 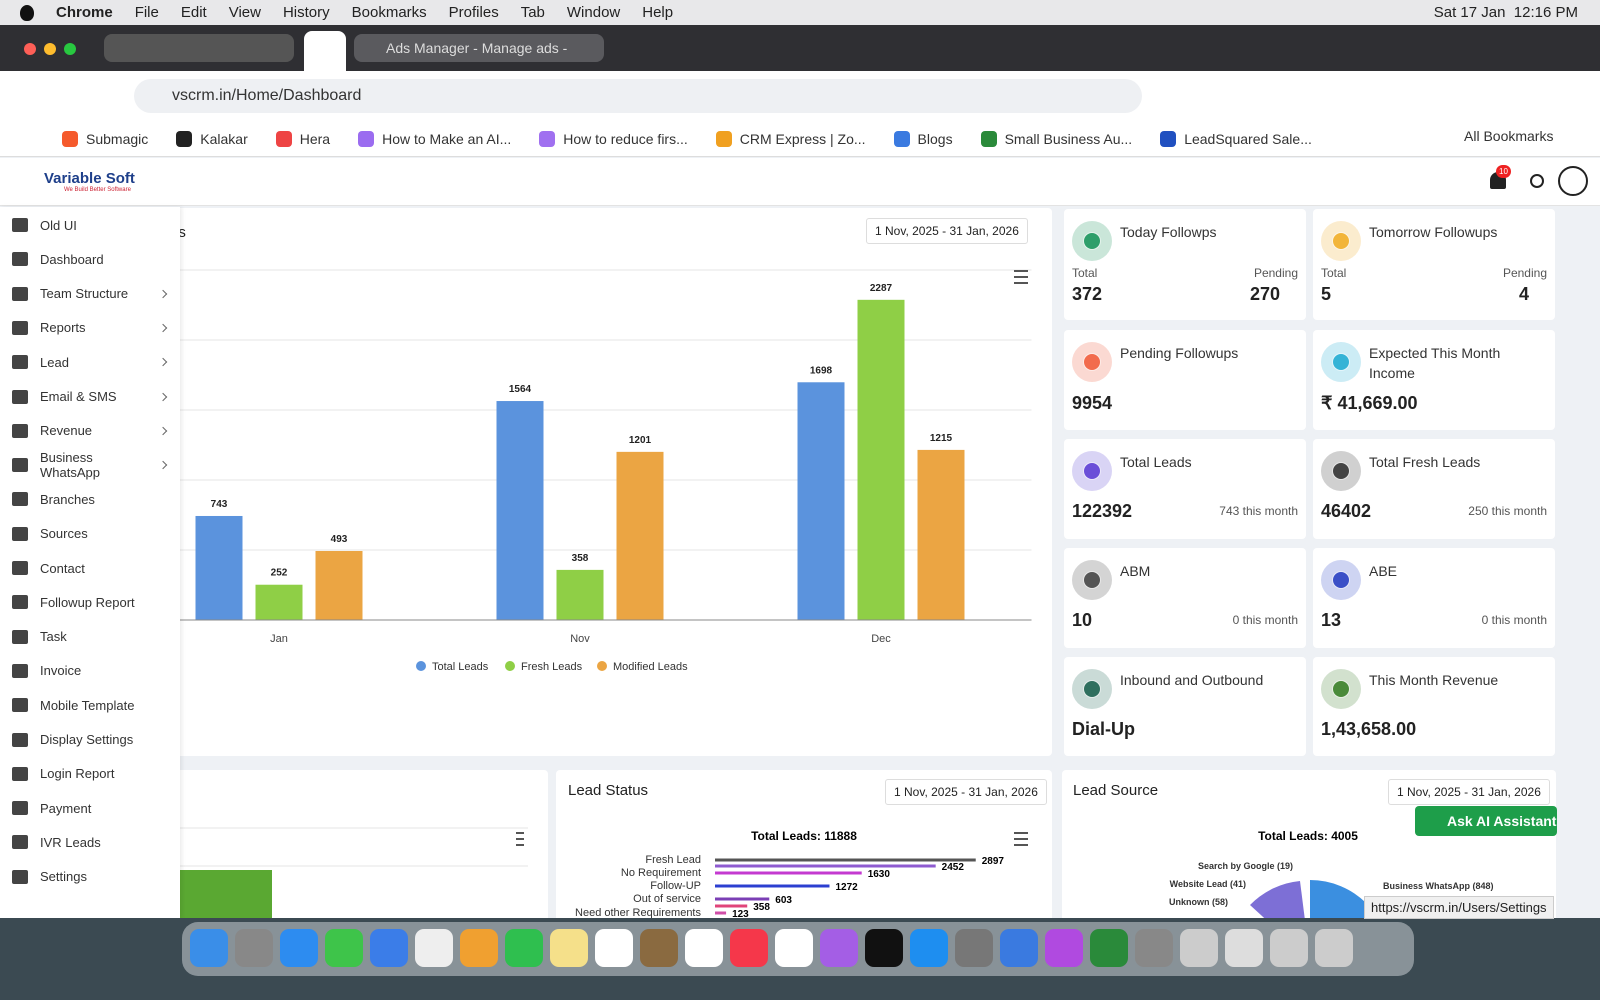 I want to click on window-min, so click(x=50, y=49).